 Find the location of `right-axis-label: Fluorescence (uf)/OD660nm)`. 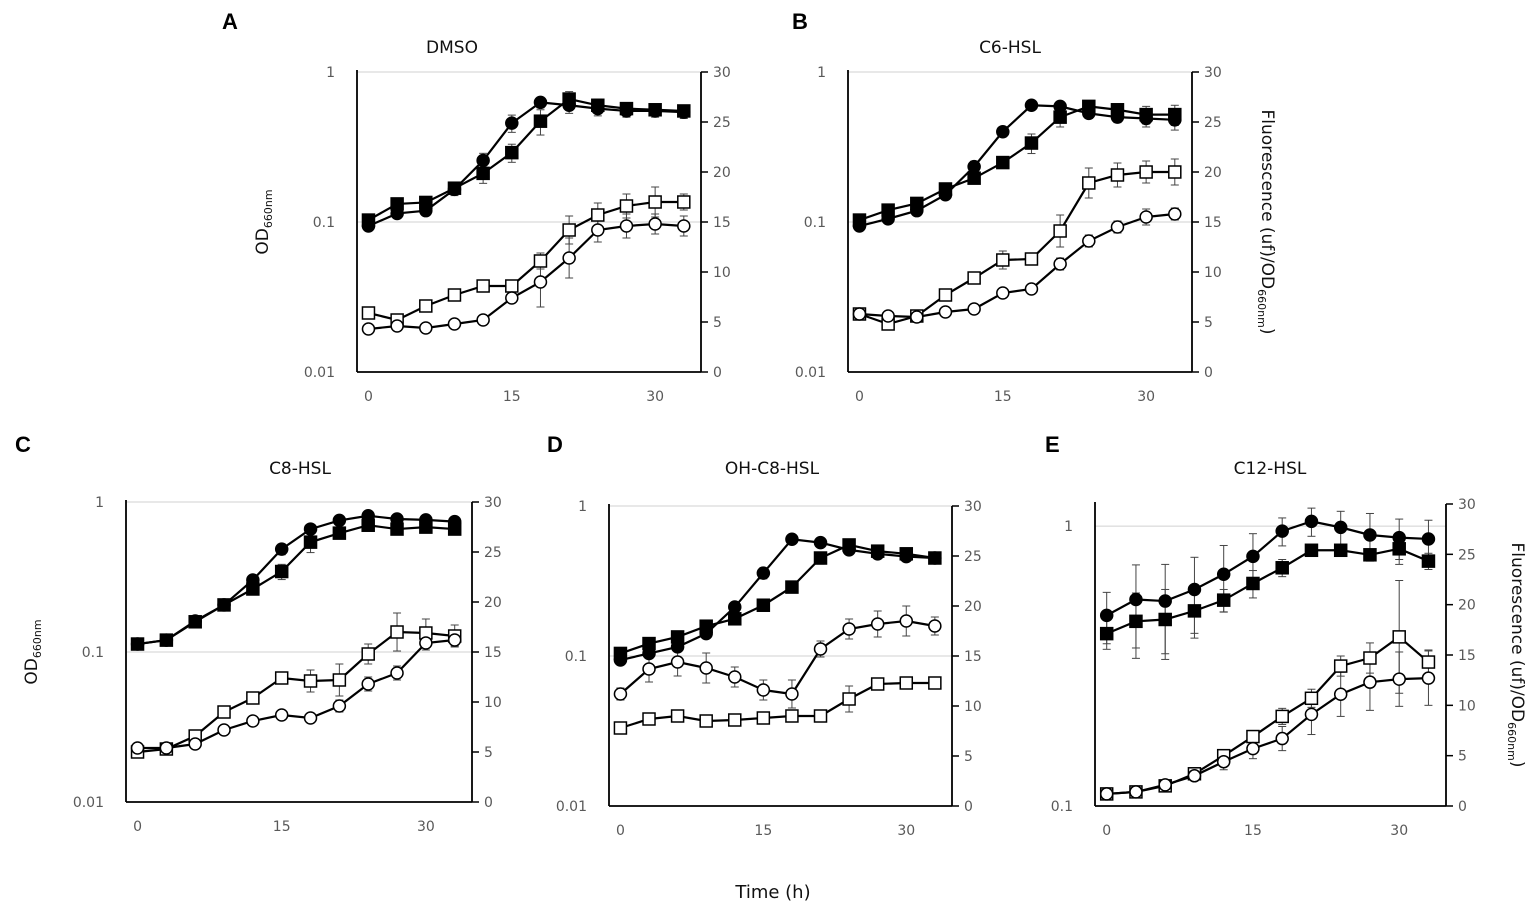

right-axis-label: Fluorescence (uf)/OD660nm) is located at coordinates (1516, 655).